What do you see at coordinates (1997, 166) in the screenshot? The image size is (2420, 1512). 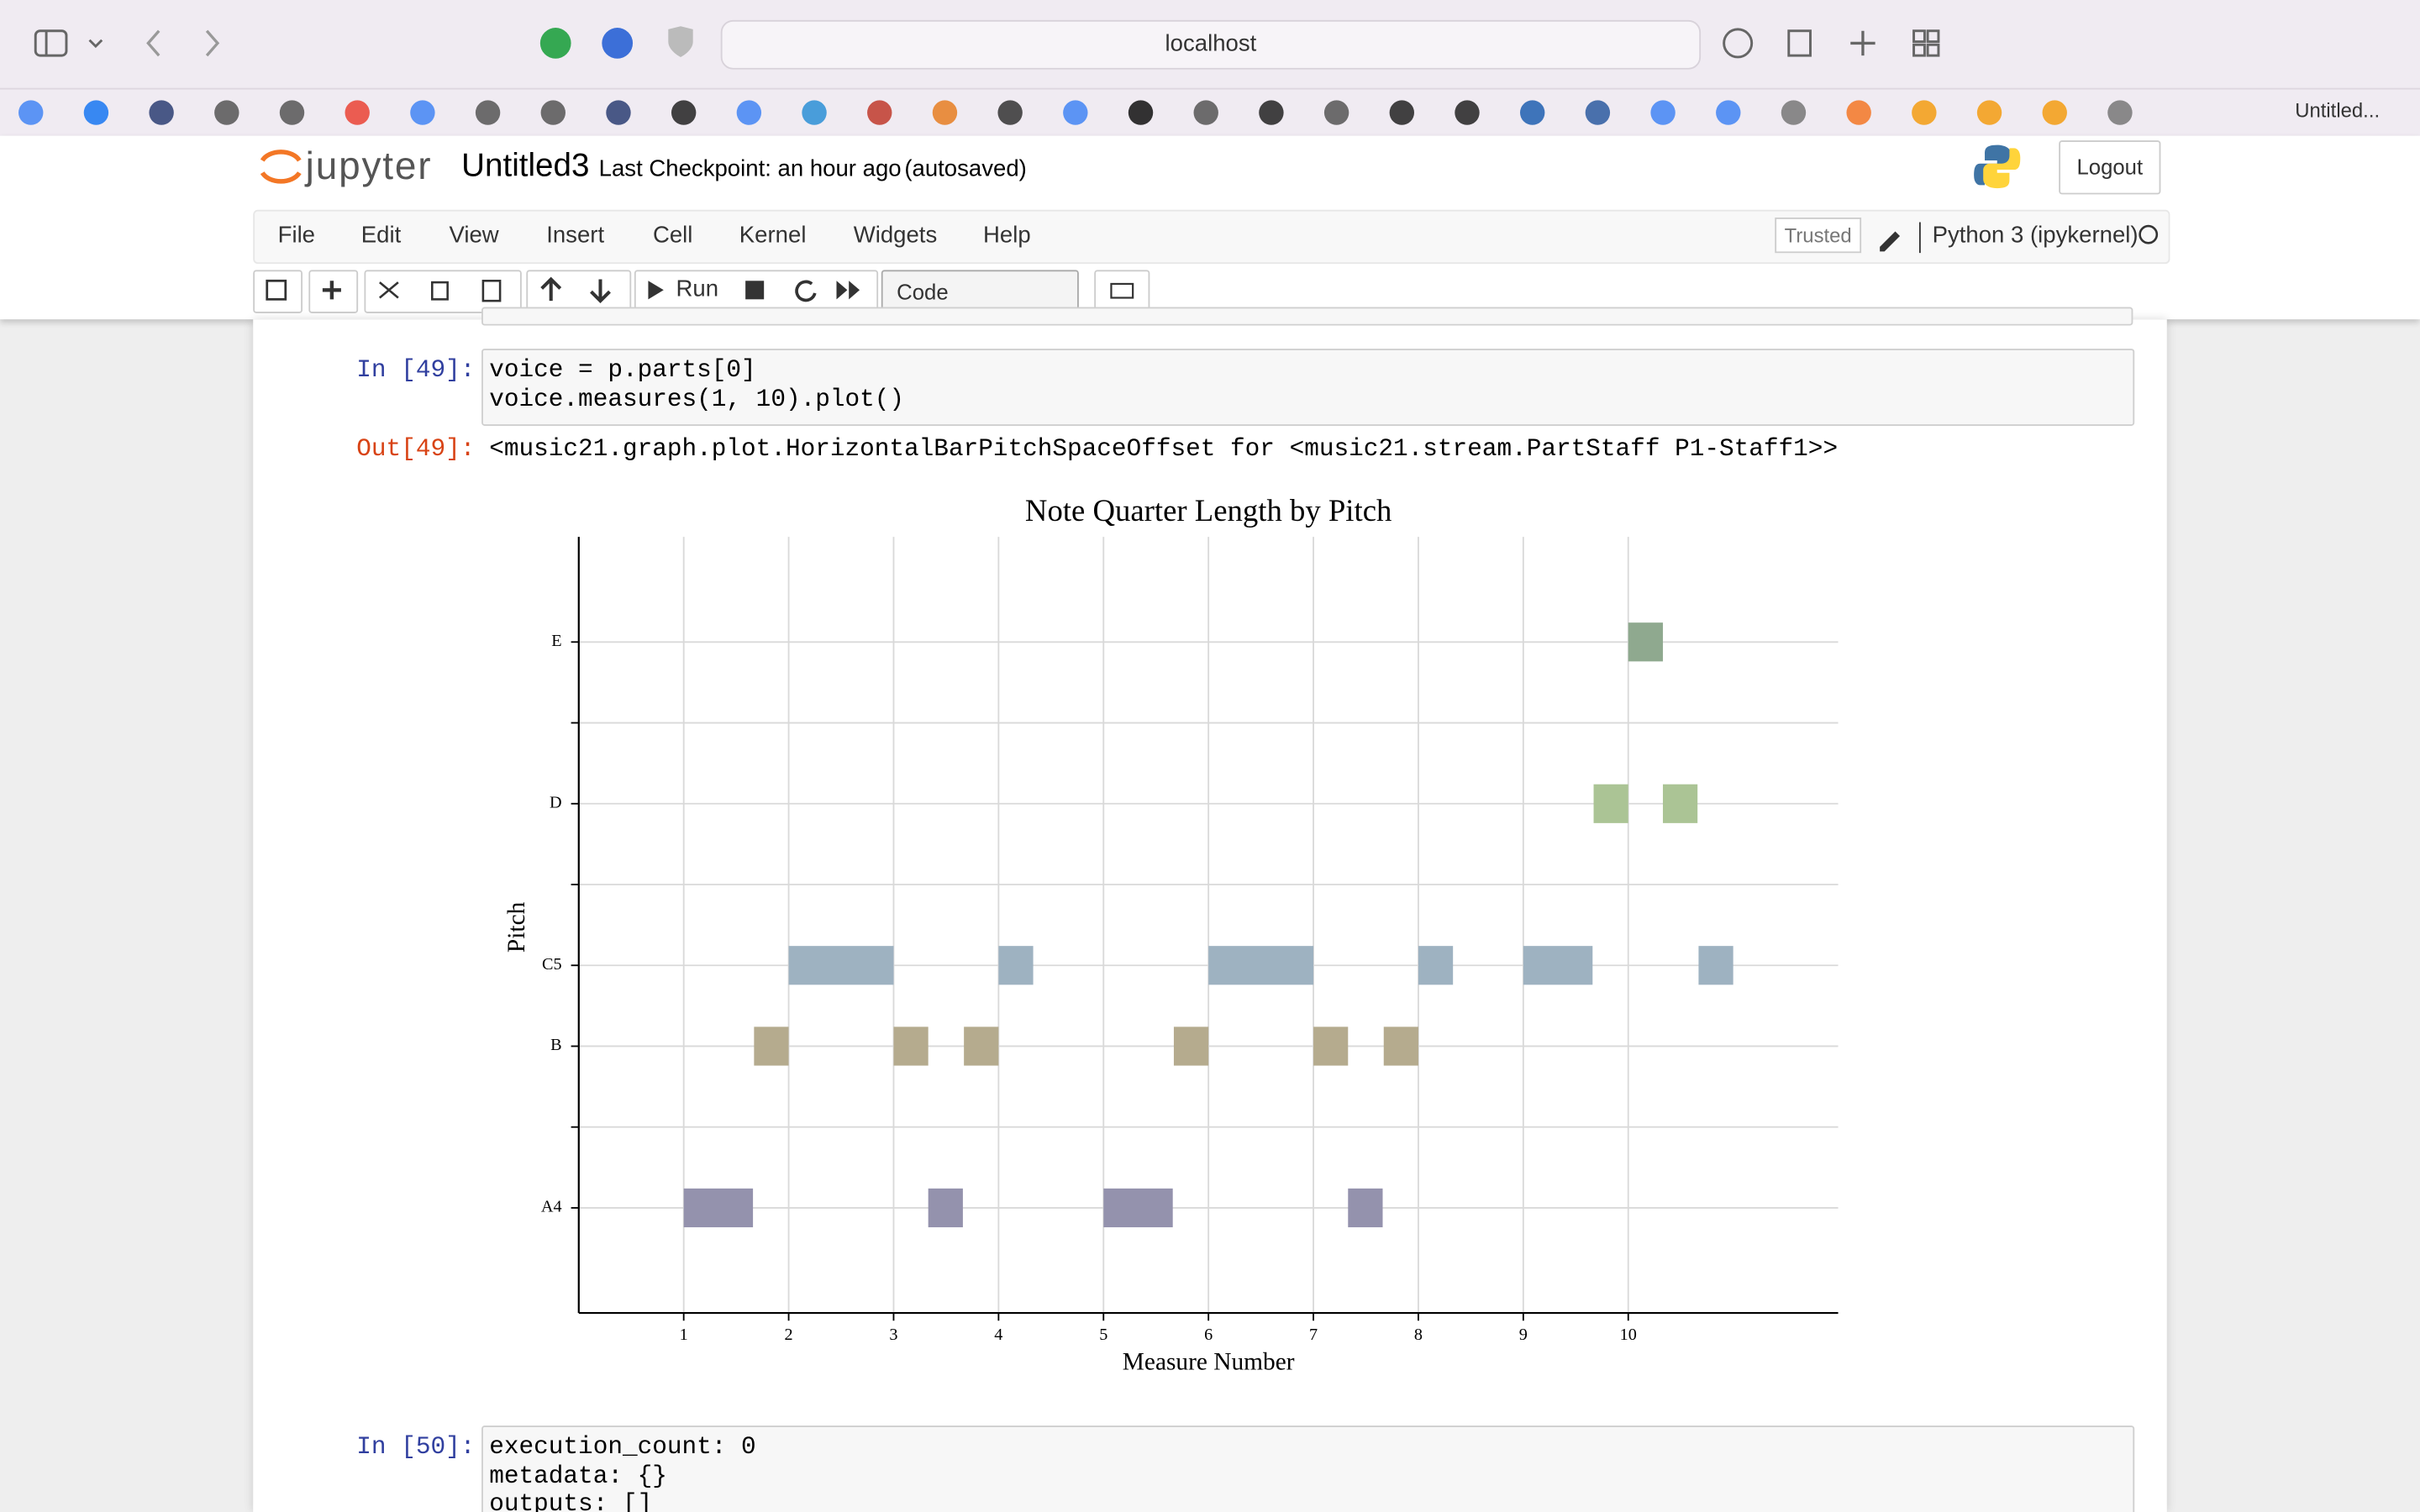 I see `python-logo` at bounding box center [1997, 166].